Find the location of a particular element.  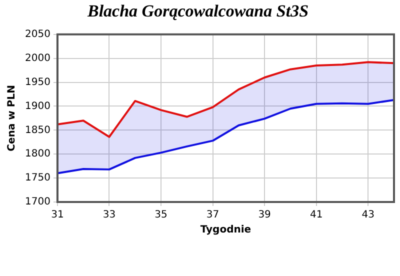

y-tick-label: 1800 is located at coordinates (37, 154).